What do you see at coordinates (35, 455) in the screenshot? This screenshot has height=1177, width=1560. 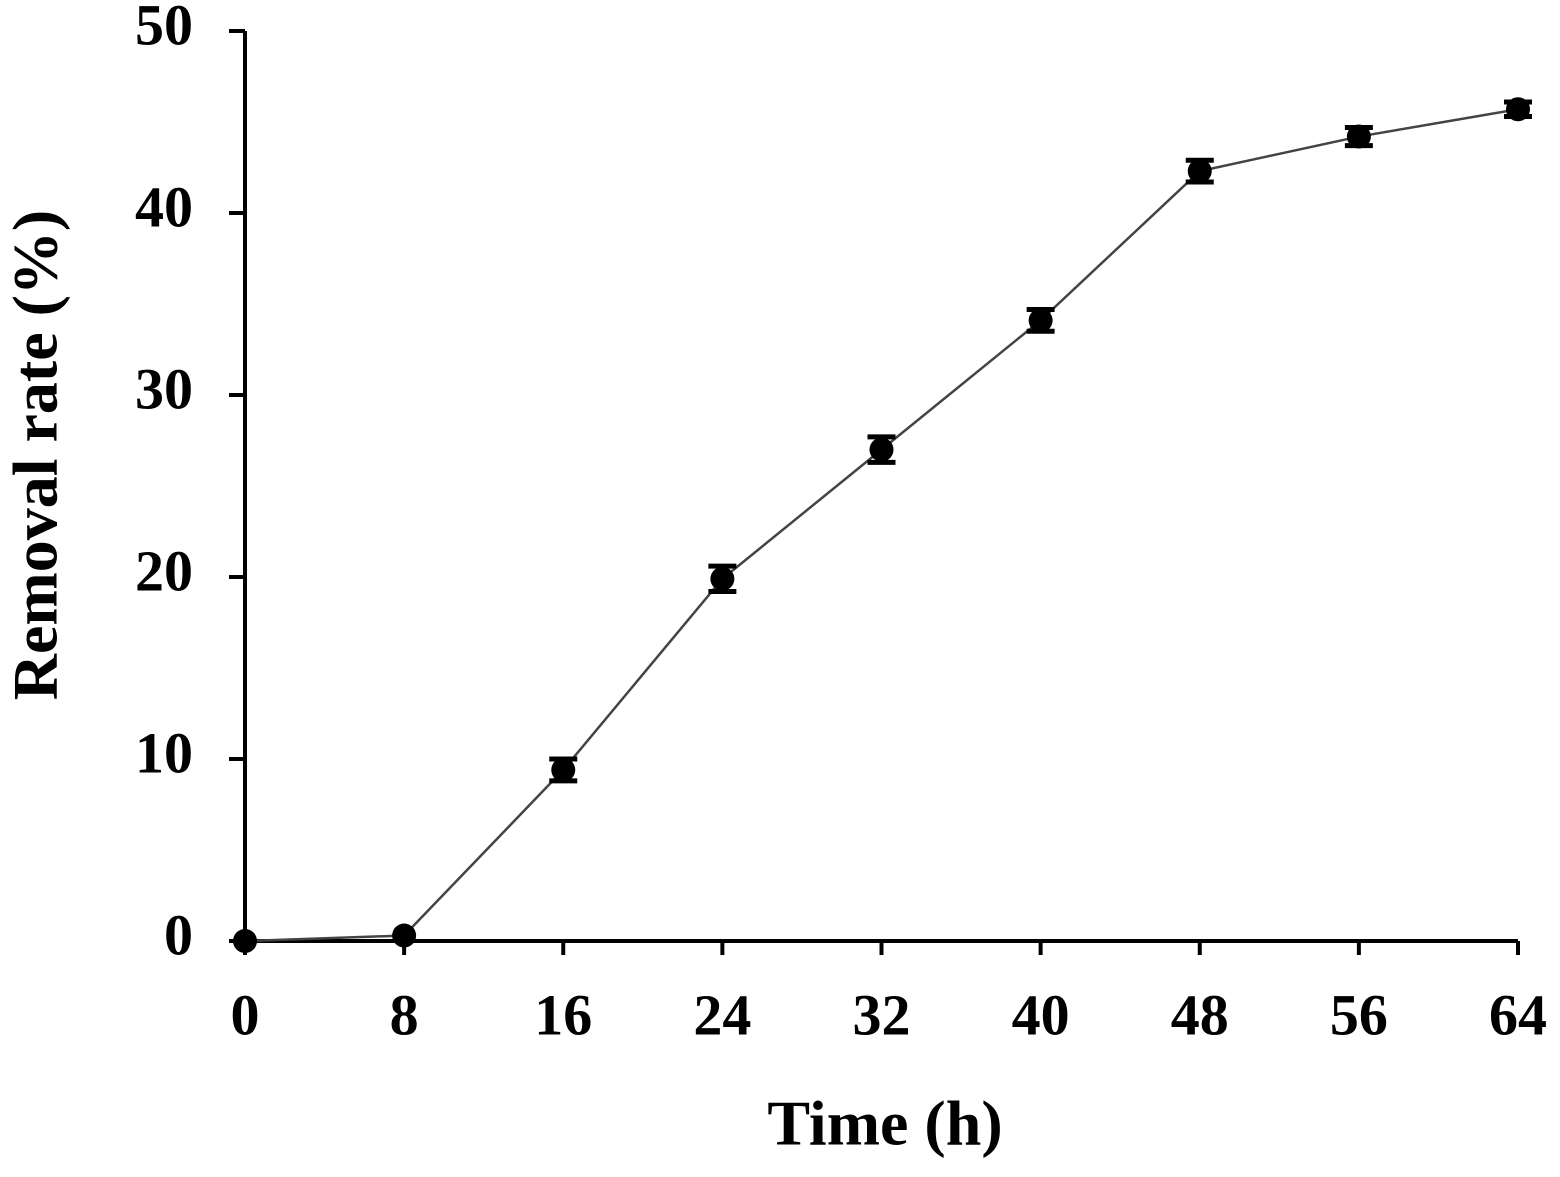 I see `y-axis-title: Removal rate (%)` at bounding box center [35, 455].